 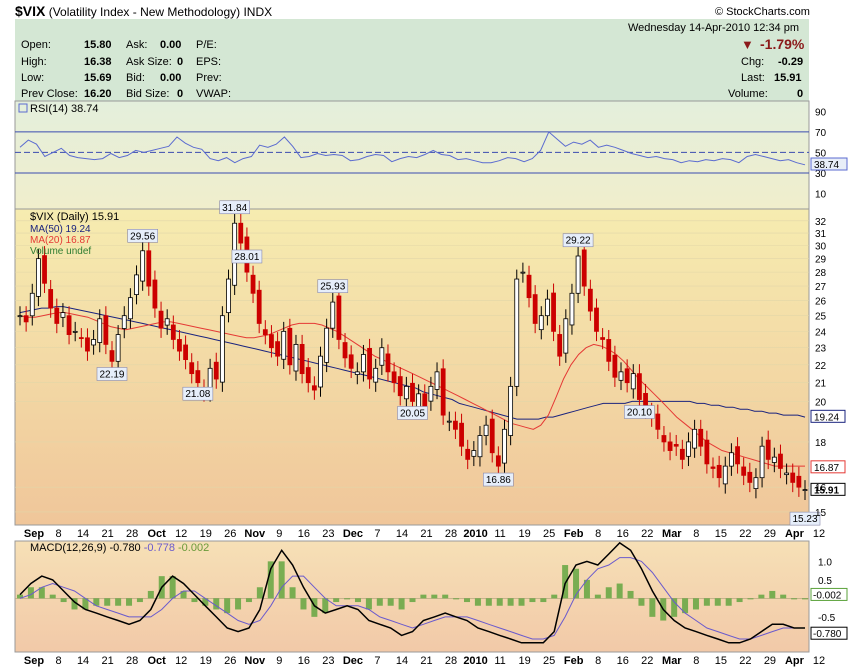 What do you see at coordinates (36, 45) in the screenshot?
I see `open-label: Open:` at bounding box center [36, 45].